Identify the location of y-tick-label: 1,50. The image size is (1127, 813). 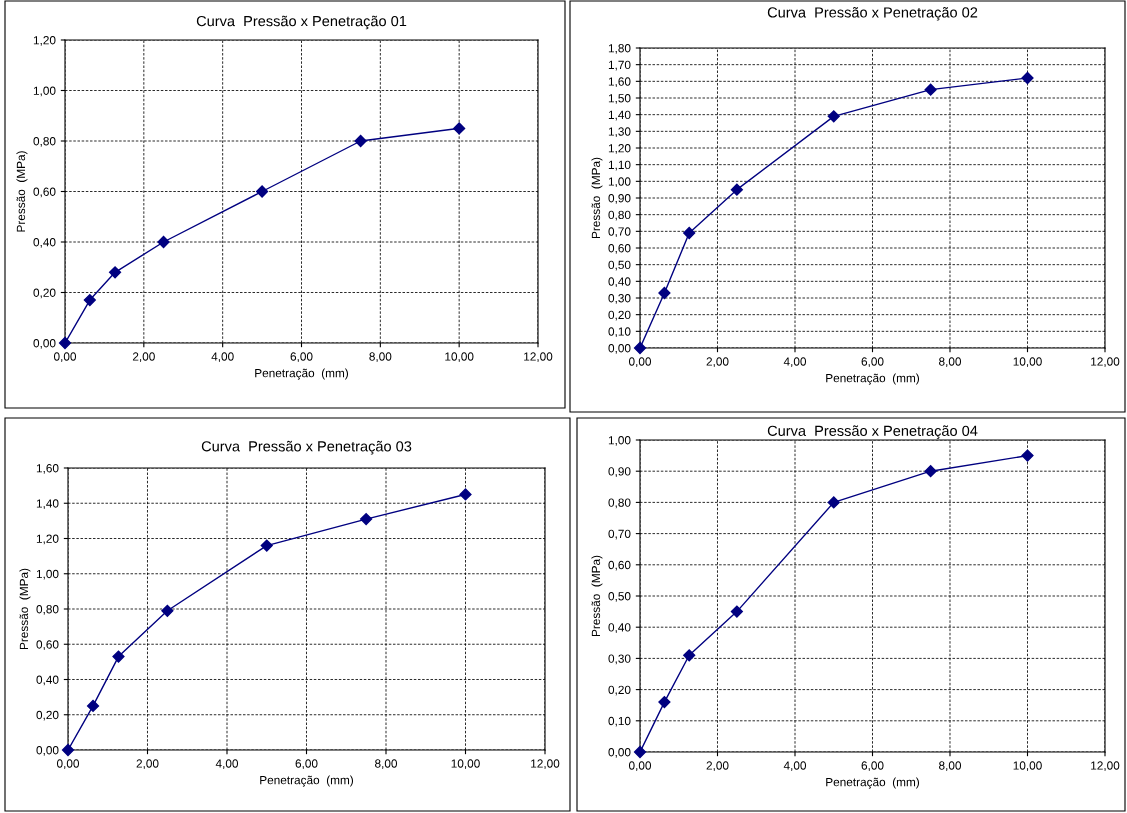
(619, 99).